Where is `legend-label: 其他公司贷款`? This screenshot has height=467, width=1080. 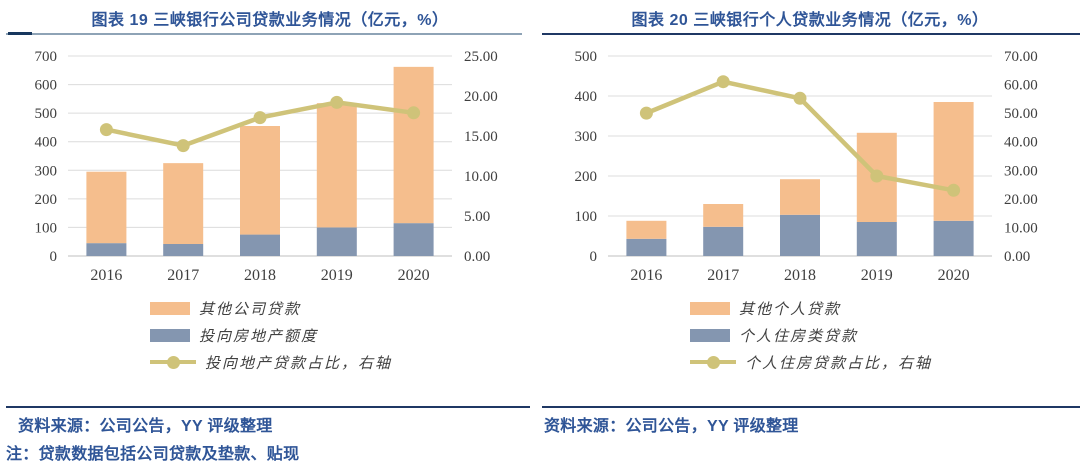
legend-label: 其他公司贷款 is located at coordinates (250, 309).